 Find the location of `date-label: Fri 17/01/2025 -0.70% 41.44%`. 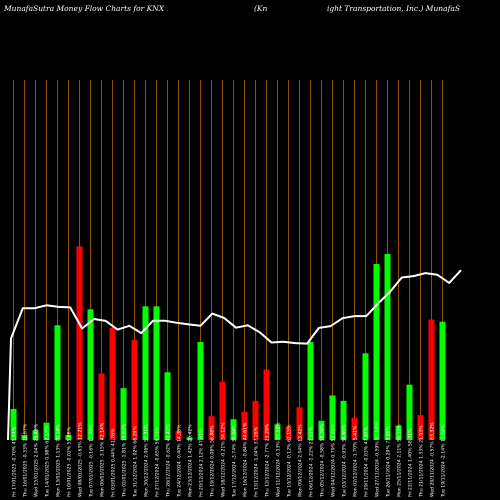

date-label: Fri 17/01/2025 -0.70% 41.44% is located at coordinates (15, 461).